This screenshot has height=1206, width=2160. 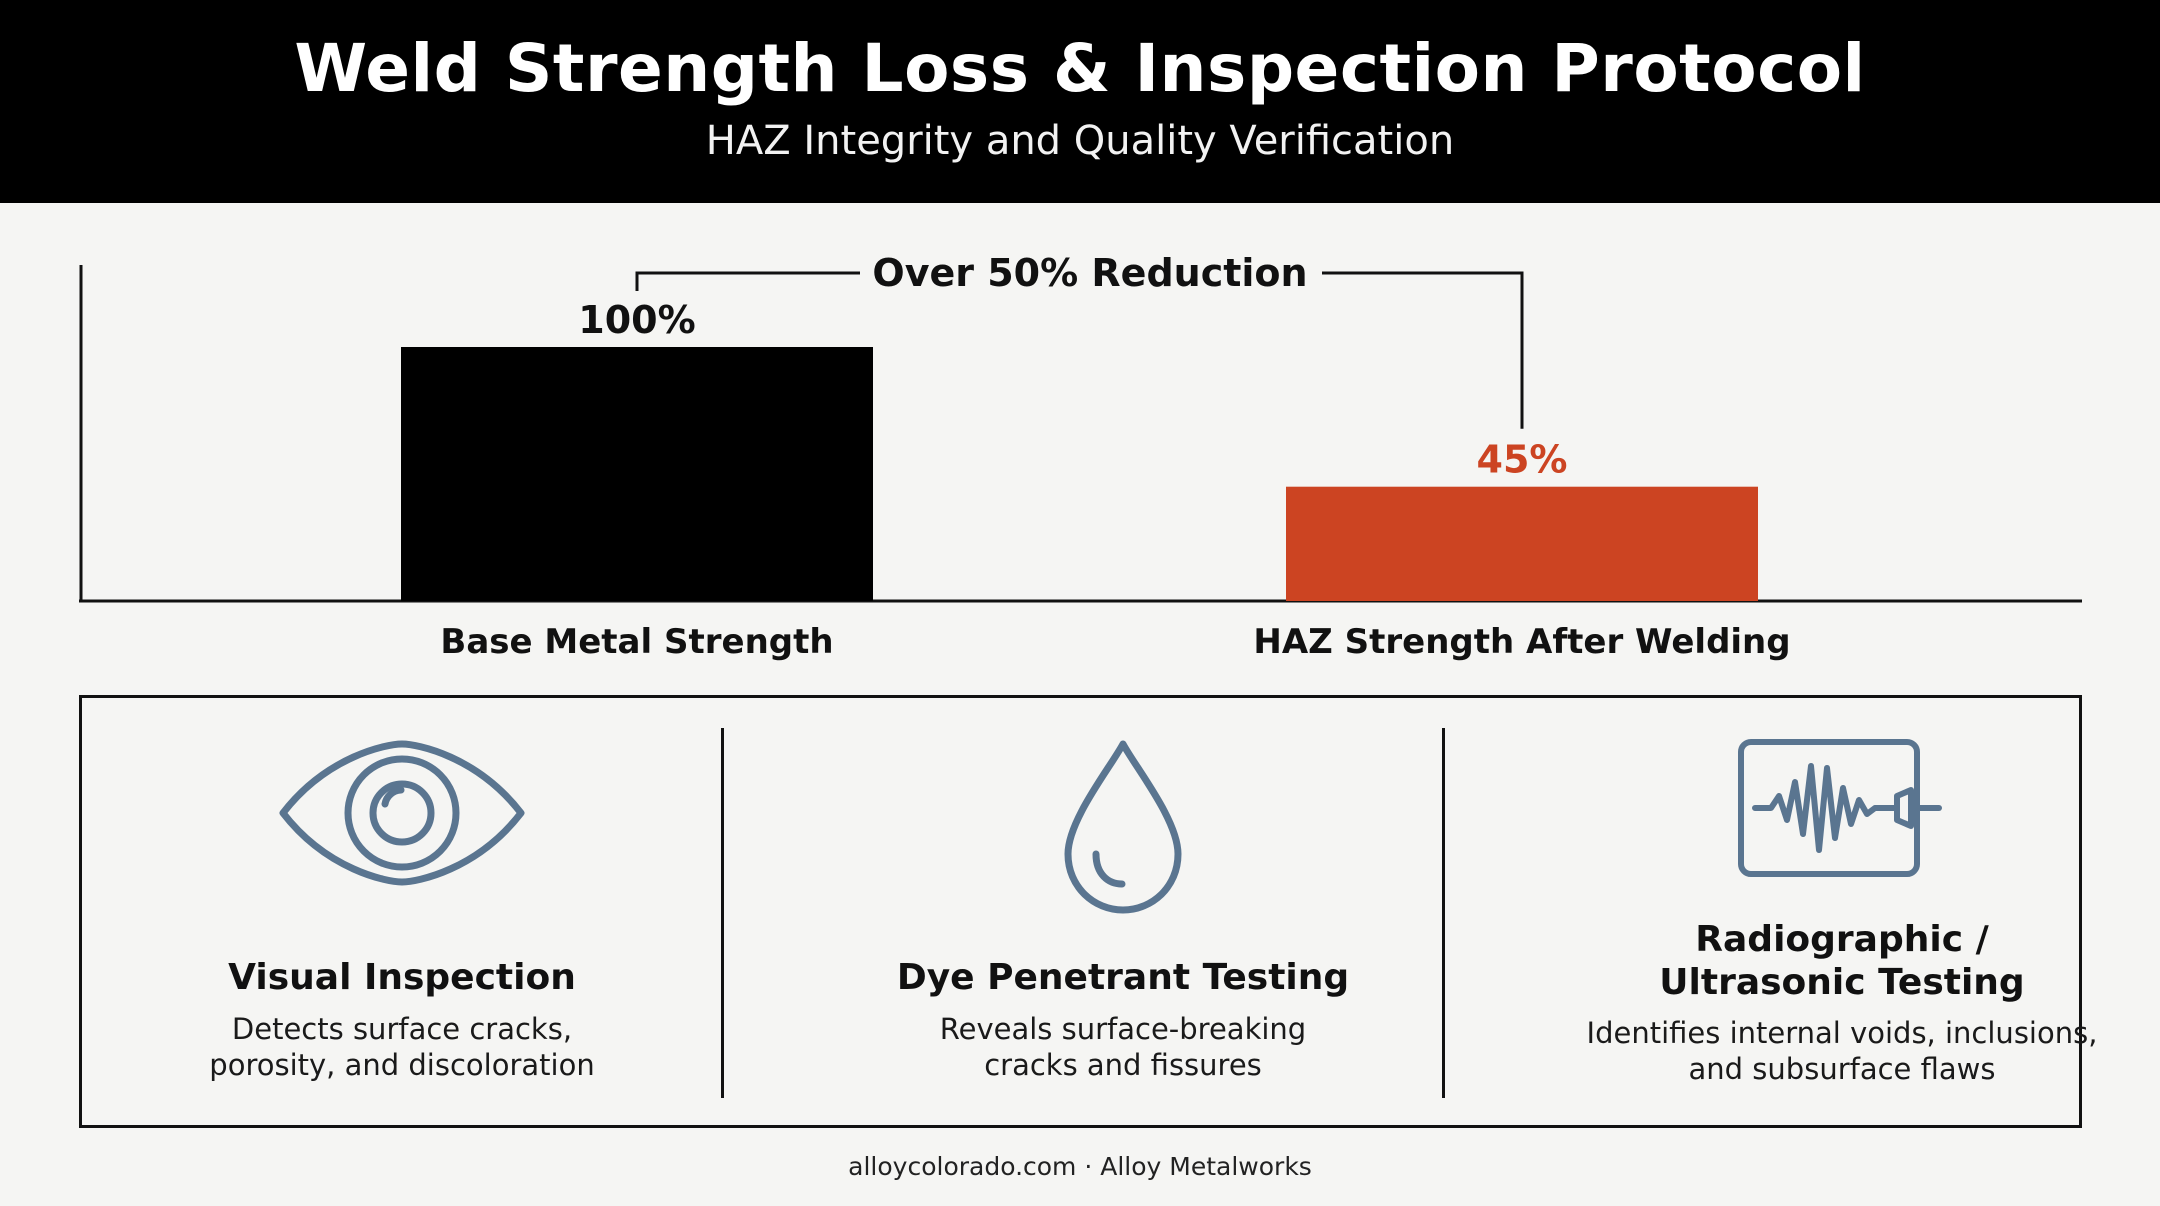 What do you see at coordinates (1123, 977) in the screenshot?
I see `method-title: Dye Penetrant Testing` at bounding box center [1123, 977].